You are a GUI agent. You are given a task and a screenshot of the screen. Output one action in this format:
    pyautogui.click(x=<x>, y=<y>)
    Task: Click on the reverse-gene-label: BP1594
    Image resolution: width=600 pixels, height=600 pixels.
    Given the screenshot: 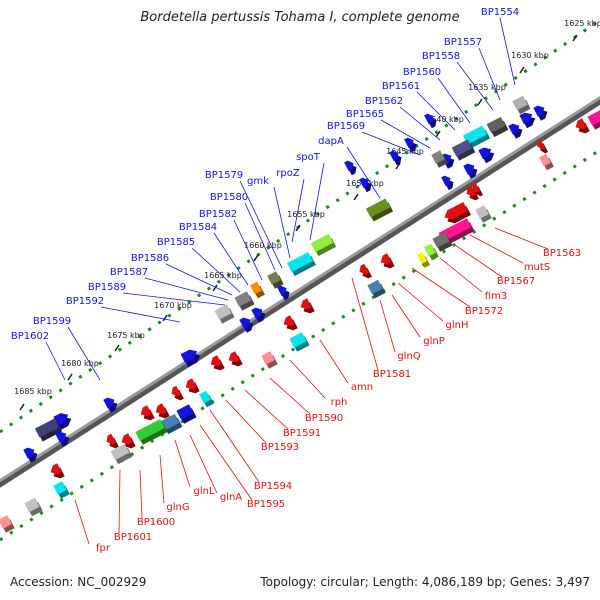 What is the action you would take?
    pyautogui.click(x=273, y=486)
    